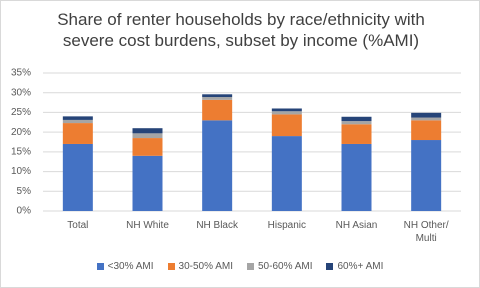  I want to click on legend-item: 30-50% AMI, so click(200, 266).